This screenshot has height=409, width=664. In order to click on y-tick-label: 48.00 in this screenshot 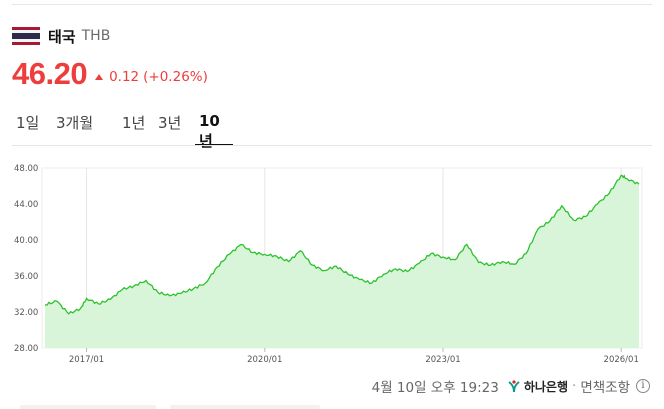, I will do `click(26, 169)`.